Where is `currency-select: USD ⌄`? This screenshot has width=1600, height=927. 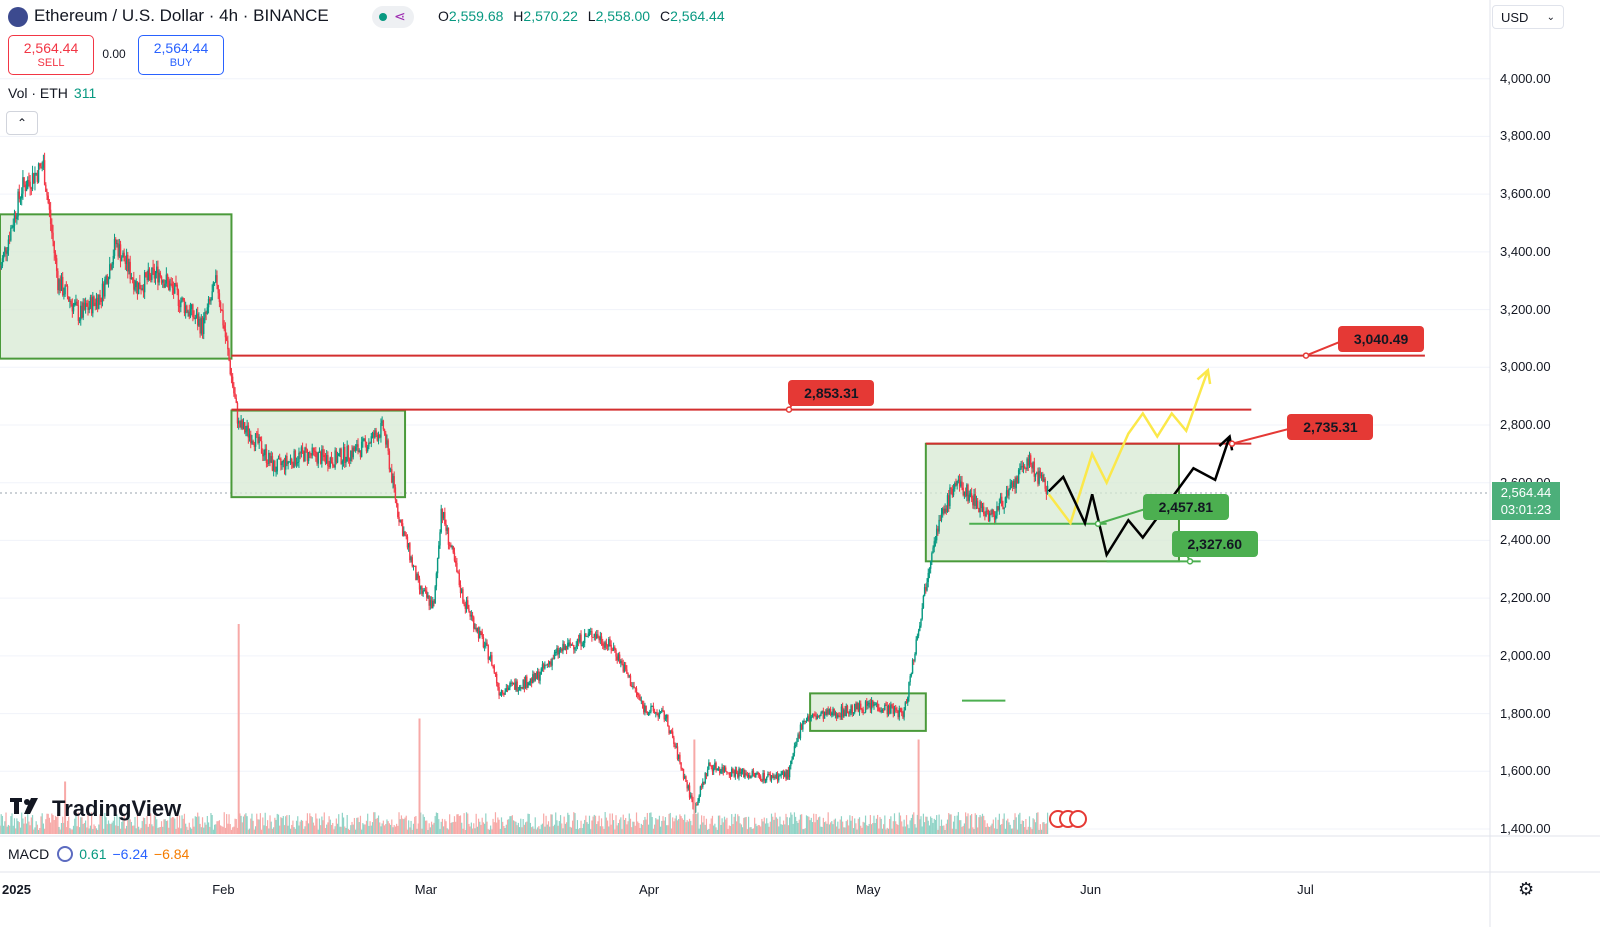 currency-select: USD ⌄ is located at coordinates (1528, 17).